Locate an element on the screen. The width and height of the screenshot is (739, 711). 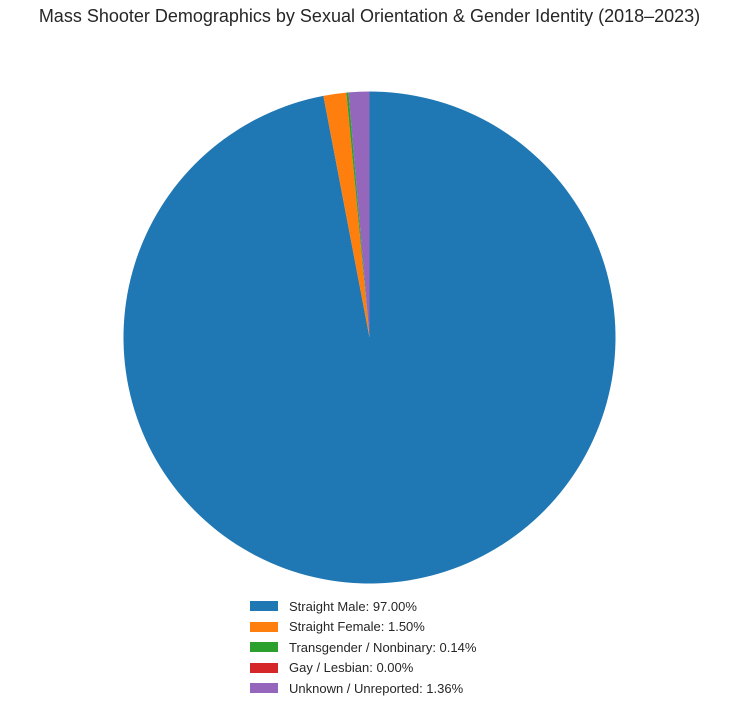
legend-item: Straight Male: 97.00% is located at coordinates (363, 606).